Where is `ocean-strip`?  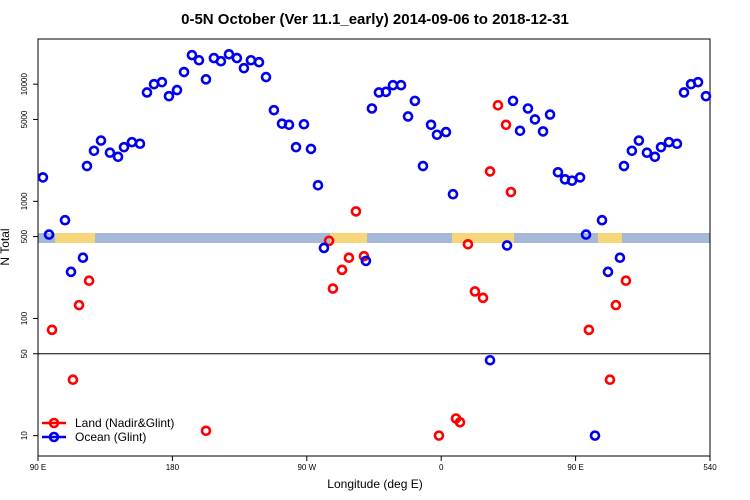
ocean-strip is located at coordinates (374, 238).